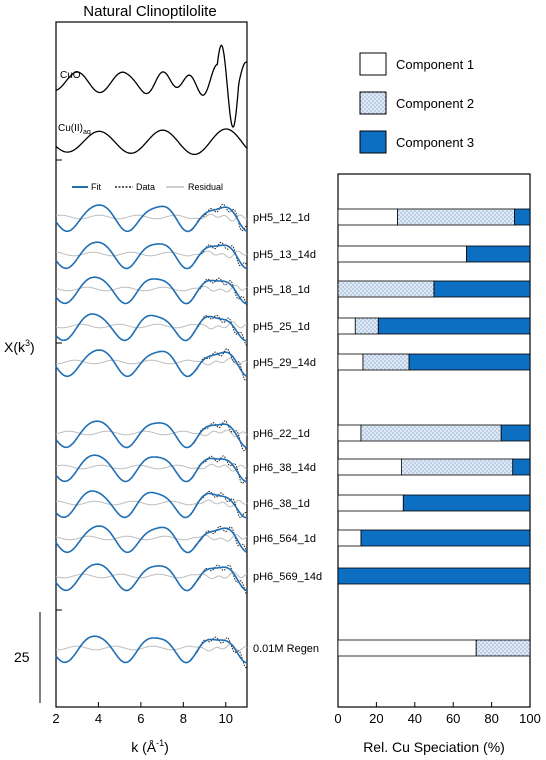 Image resolution: width=546 pixels, height=760 pixels. I want to click on sample-label: pH5_25_1d, so click(281, 327).